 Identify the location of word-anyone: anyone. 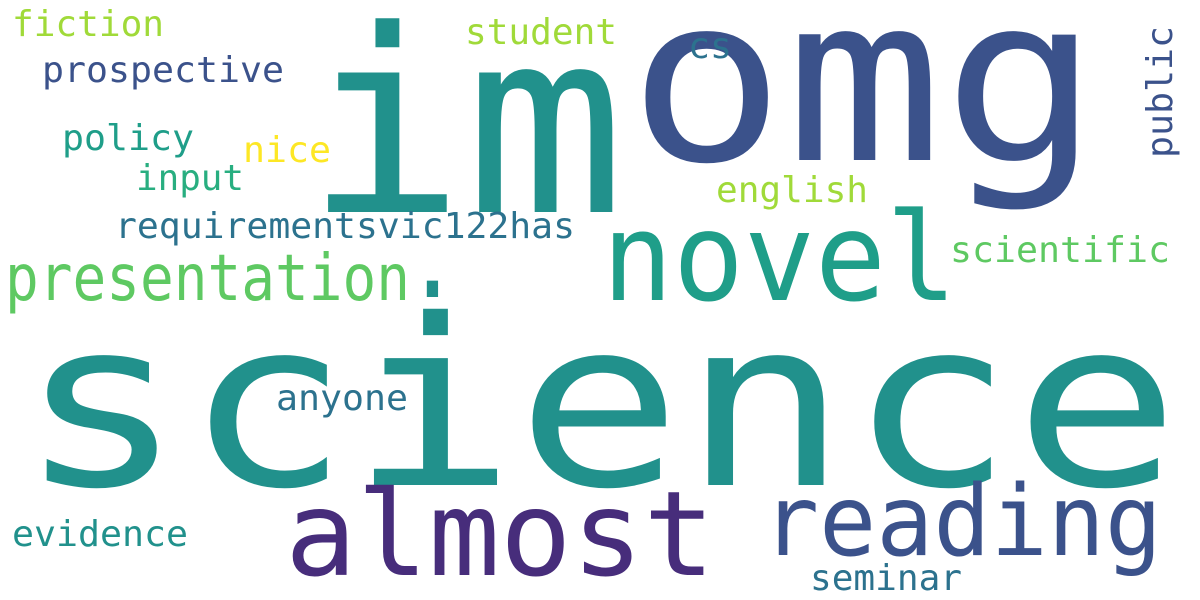
(342, 398).